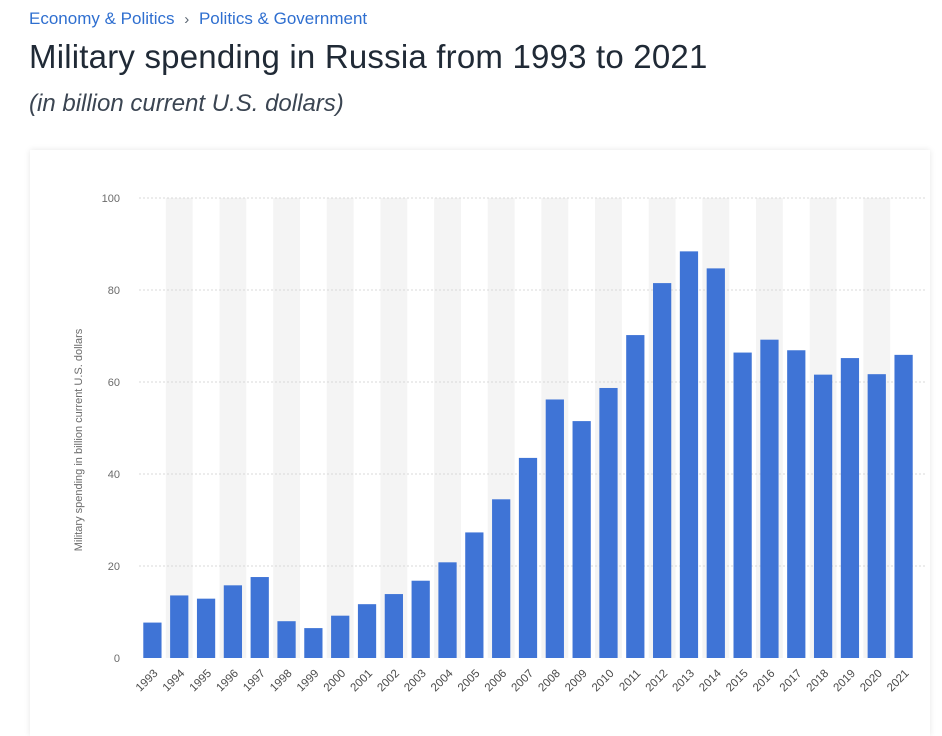  I want to click on x-tick-label: 2001, so click(362, 681).